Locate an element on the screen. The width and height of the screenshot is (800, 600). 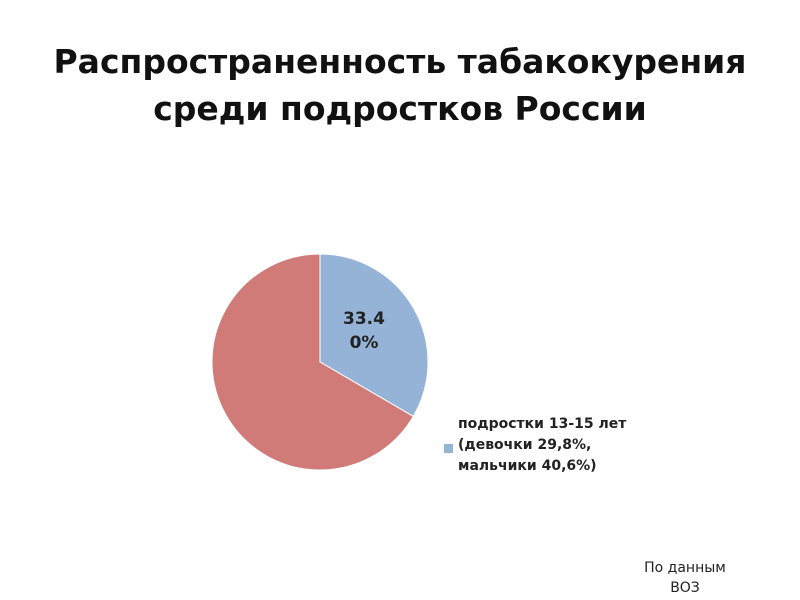
source-note: По данным ВОЗ is located at coordinates (685, 578).